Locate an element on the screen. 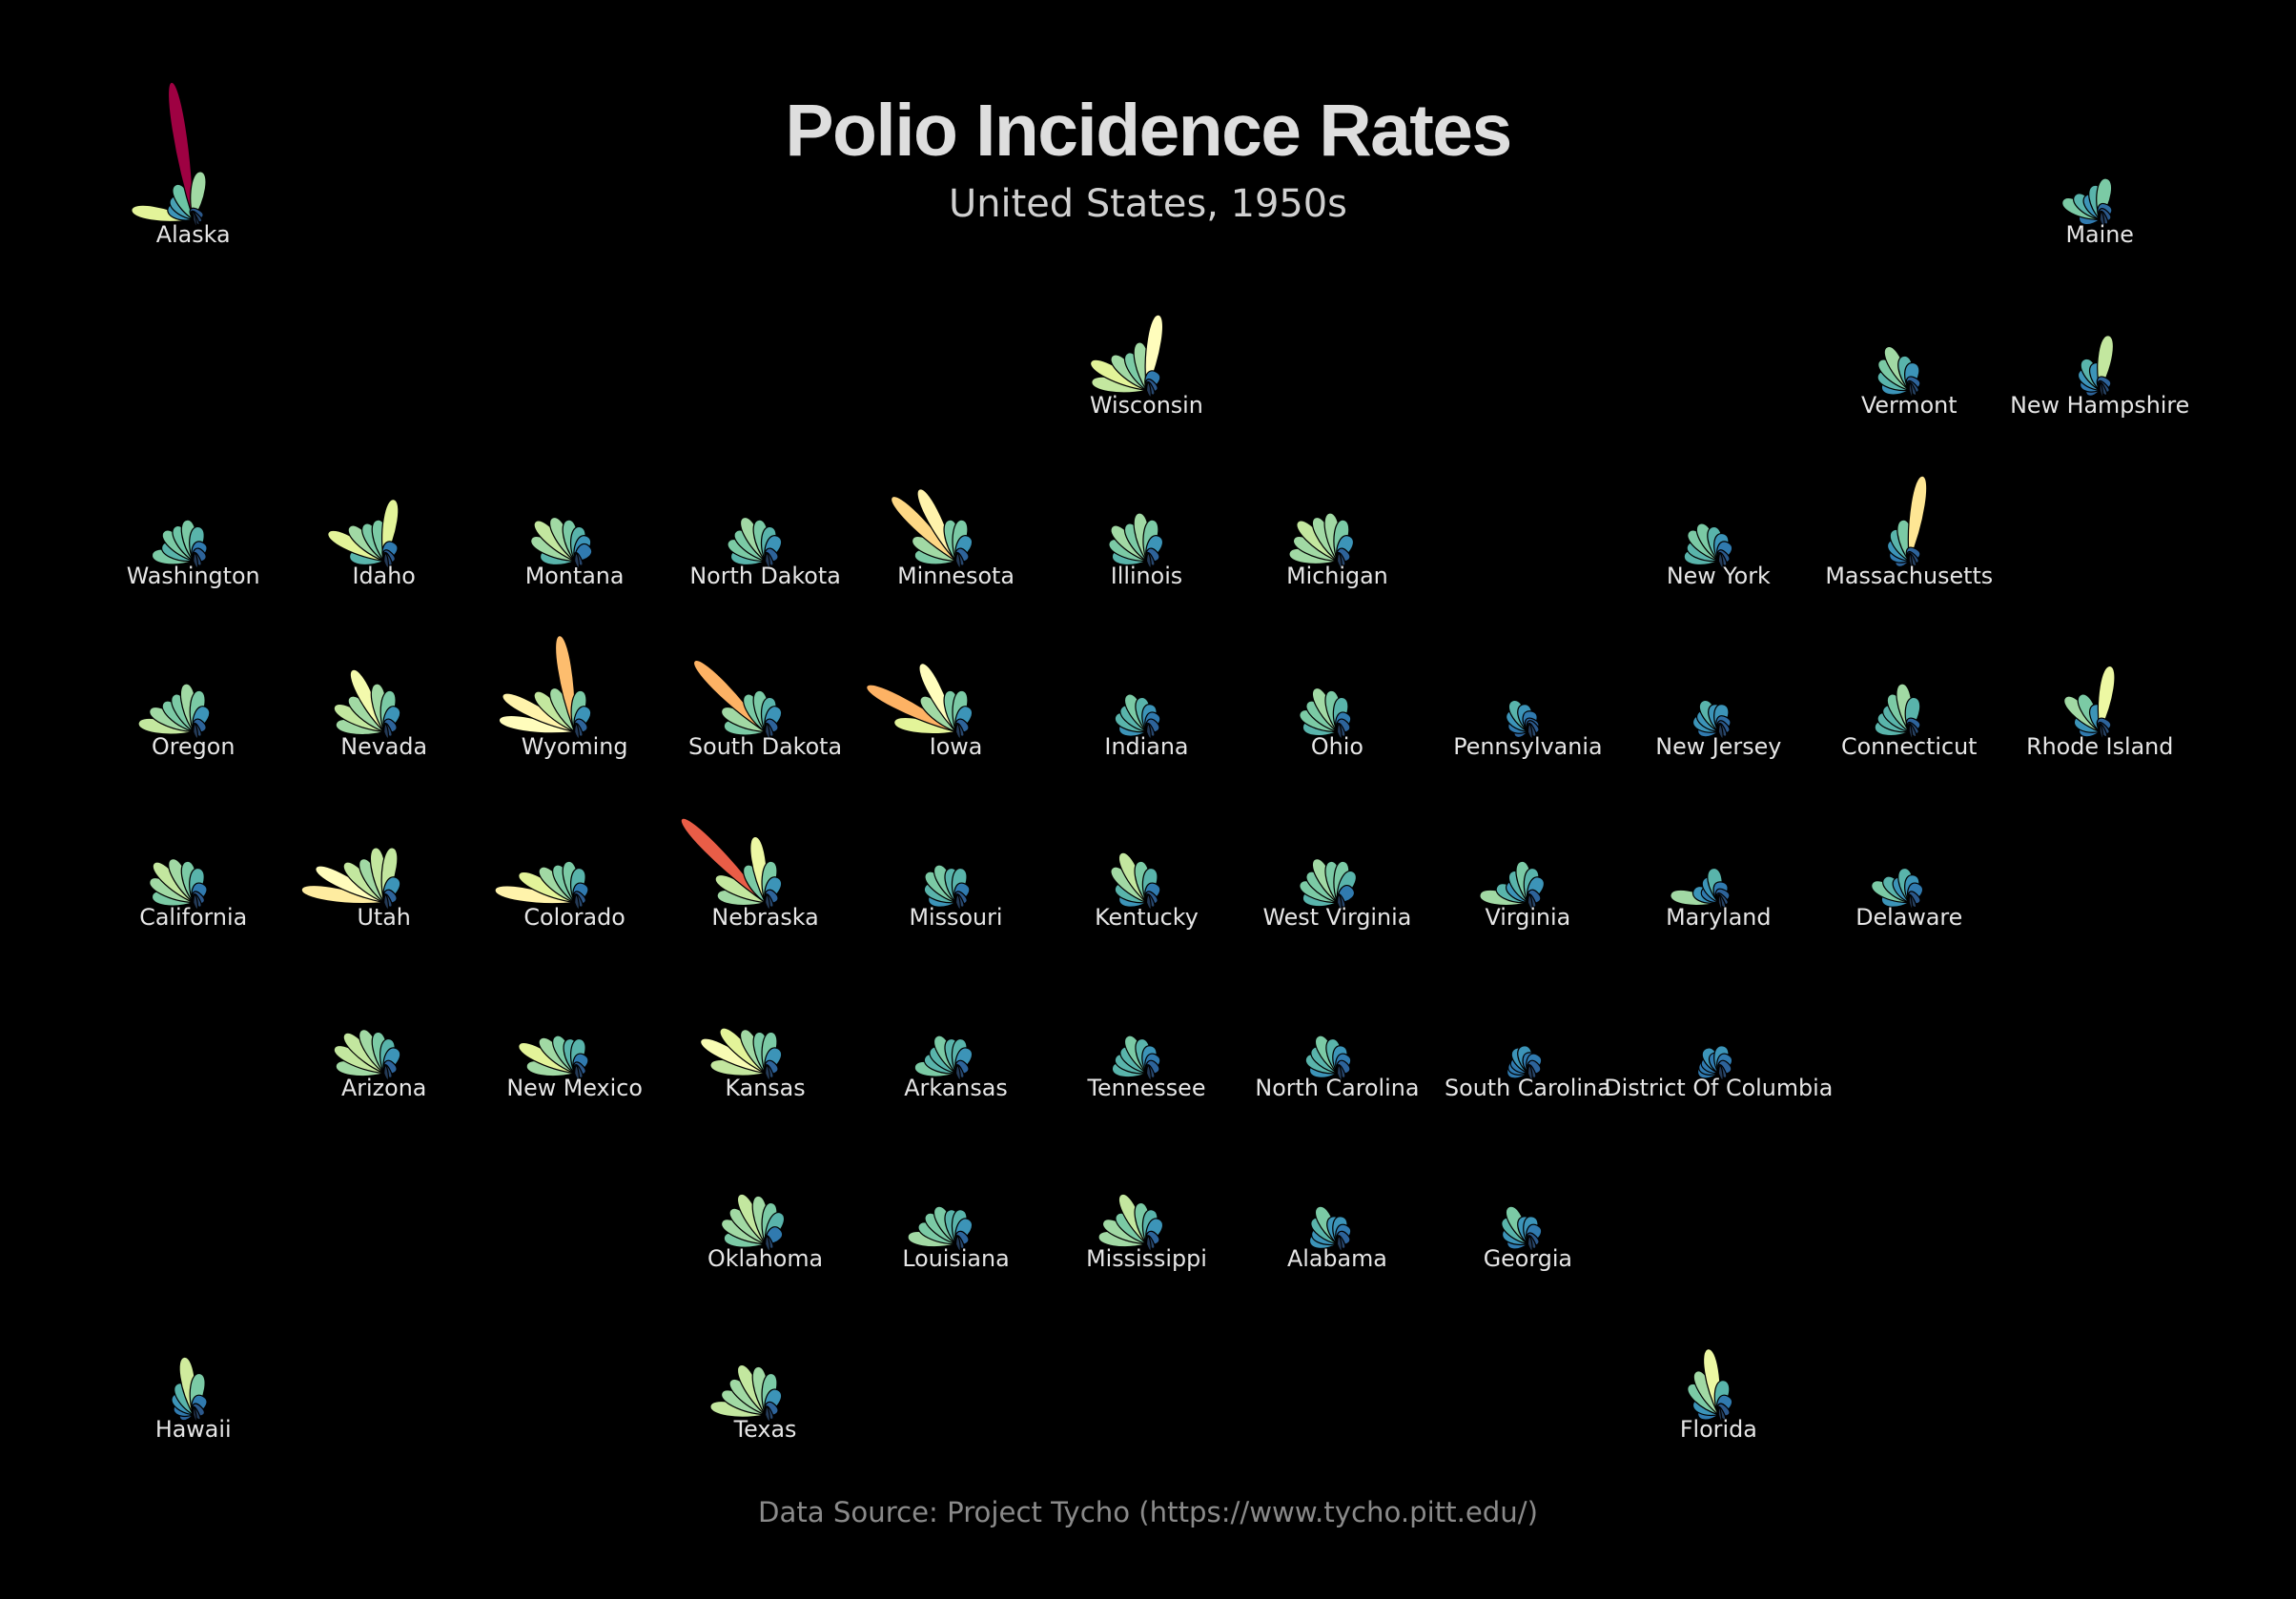 This screenshot has width=2296, height=1599. state-label: Massachusetts is located at coordinates (1909, 576).